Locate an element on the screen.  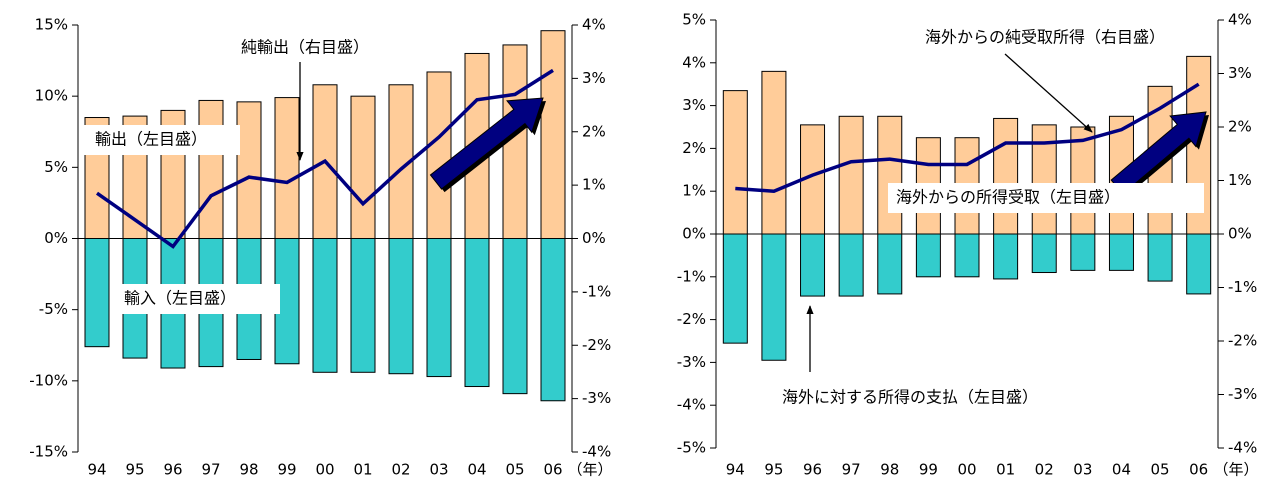
y-tick-label: -4% is located at coordinates (691, 405).